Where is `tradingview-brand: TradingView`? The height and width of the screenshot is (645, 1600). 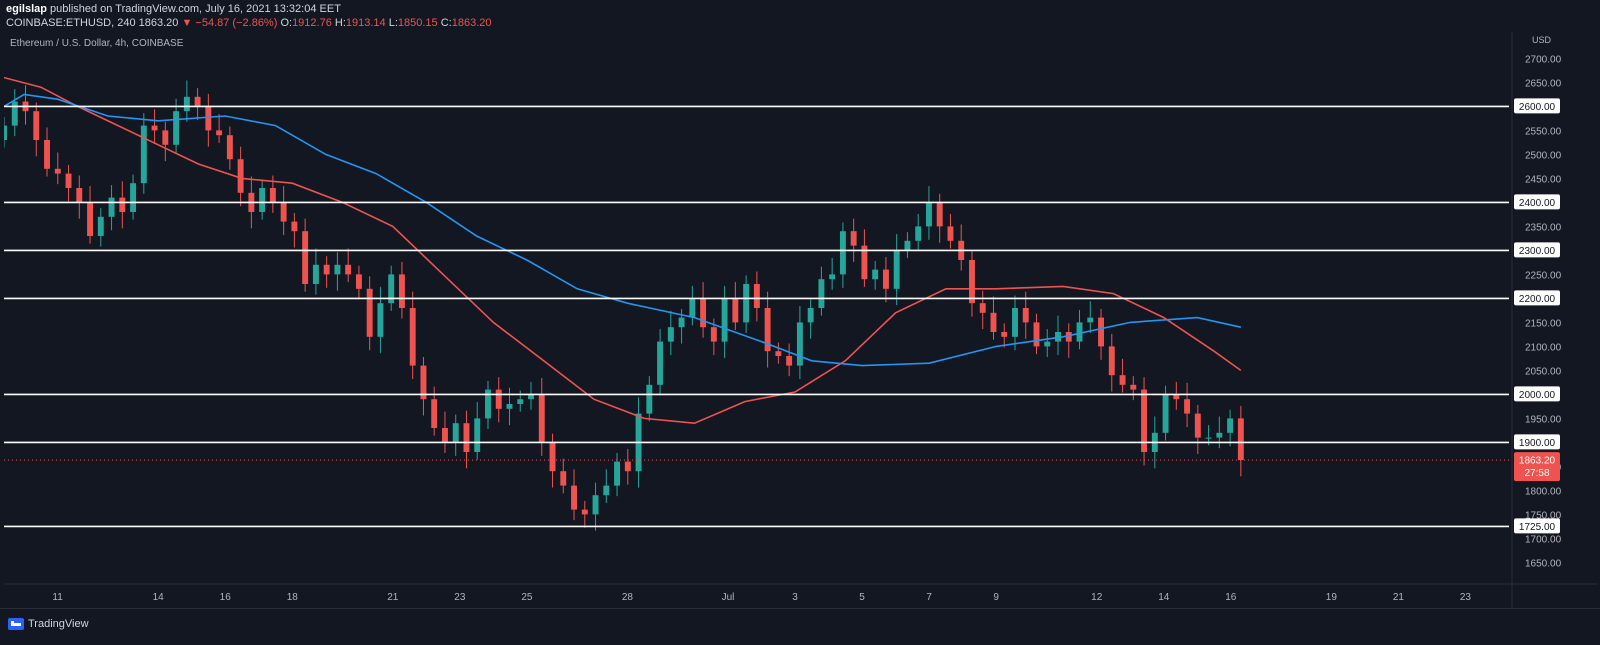
tradingview-brand: TradingView is located at coordinates (48, 624).